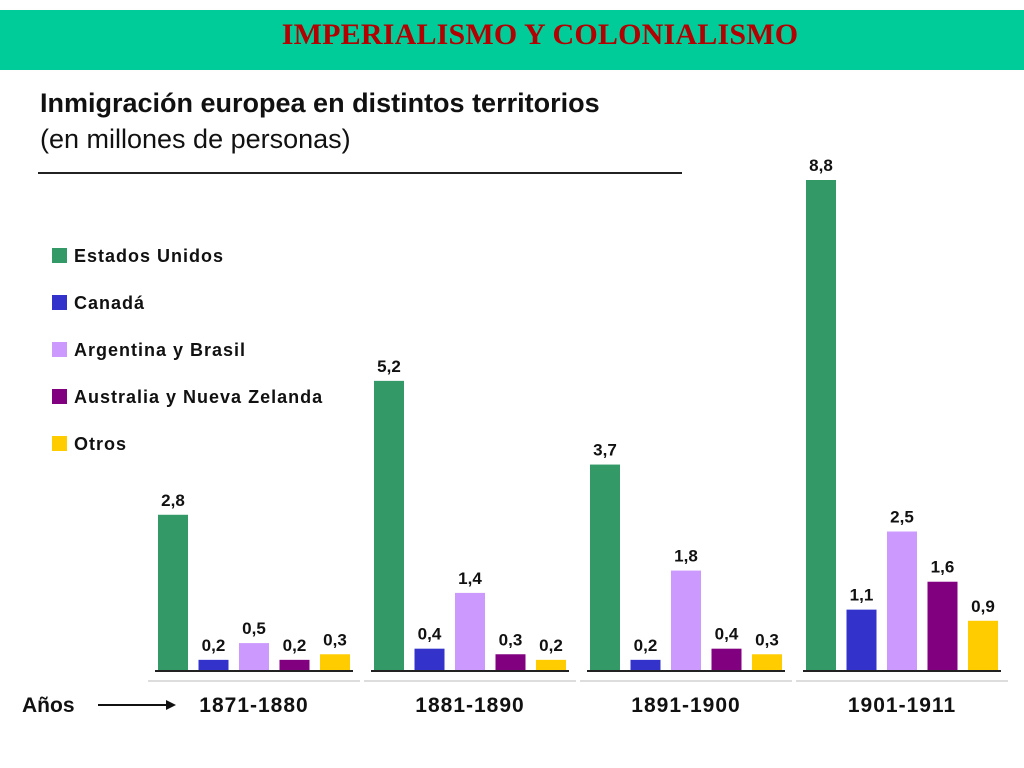 The height and width of the screenshot is (768, 1024). I want to click on bar-australia-y-nueva-zelanda-1891-1900, so click(726, 659).